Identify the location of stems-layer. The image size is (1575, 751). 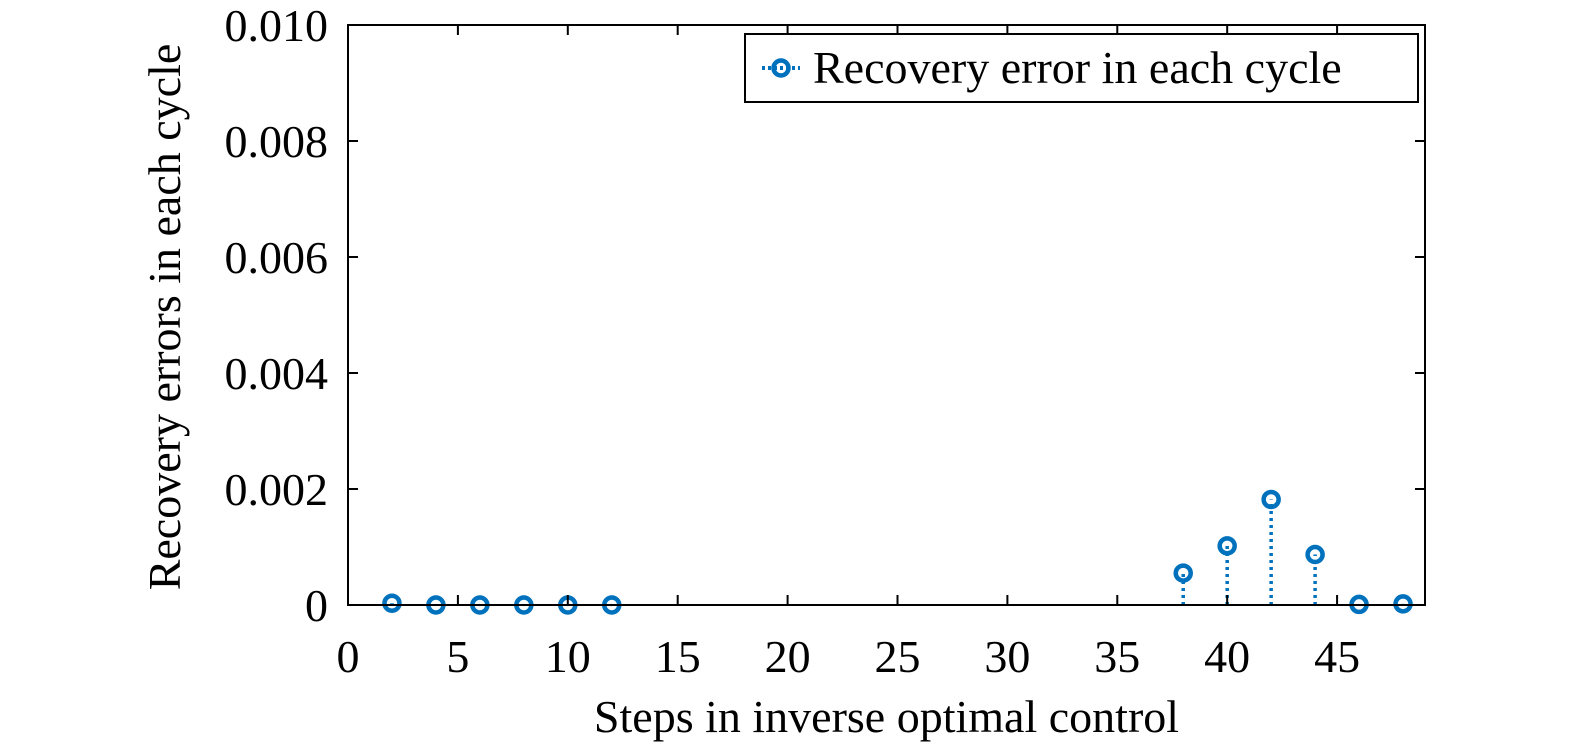
(897, 552).